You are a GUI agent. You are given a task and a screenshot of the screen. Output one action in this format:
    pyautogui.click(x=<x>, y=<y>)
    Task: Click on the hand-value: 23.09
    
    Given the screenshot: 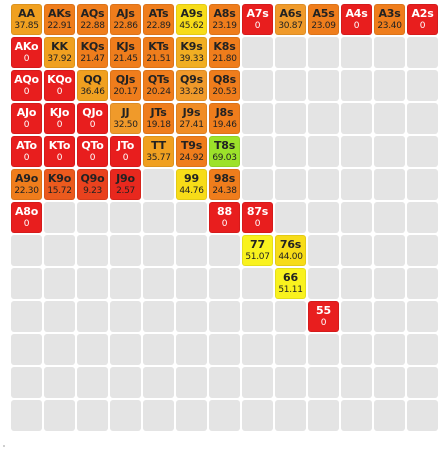 What is the action you would take?
    pyautogui.click(x=323, y=26)
    